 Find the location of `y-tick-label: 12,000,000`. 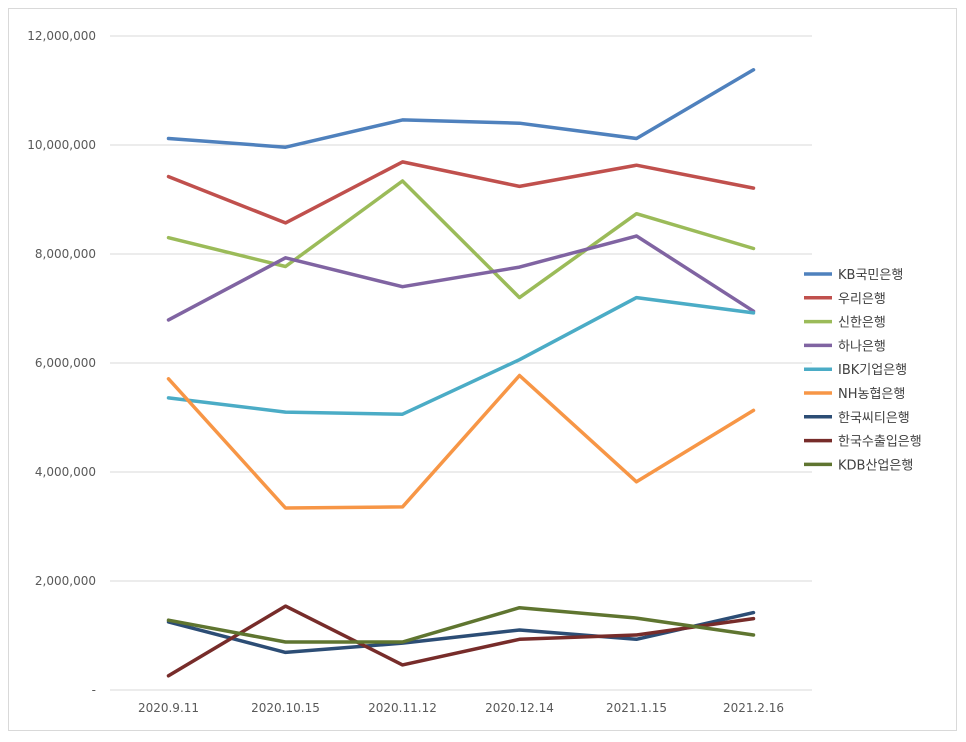

y-tick-label: 12,000,000 is located at coordinates (61, 36).